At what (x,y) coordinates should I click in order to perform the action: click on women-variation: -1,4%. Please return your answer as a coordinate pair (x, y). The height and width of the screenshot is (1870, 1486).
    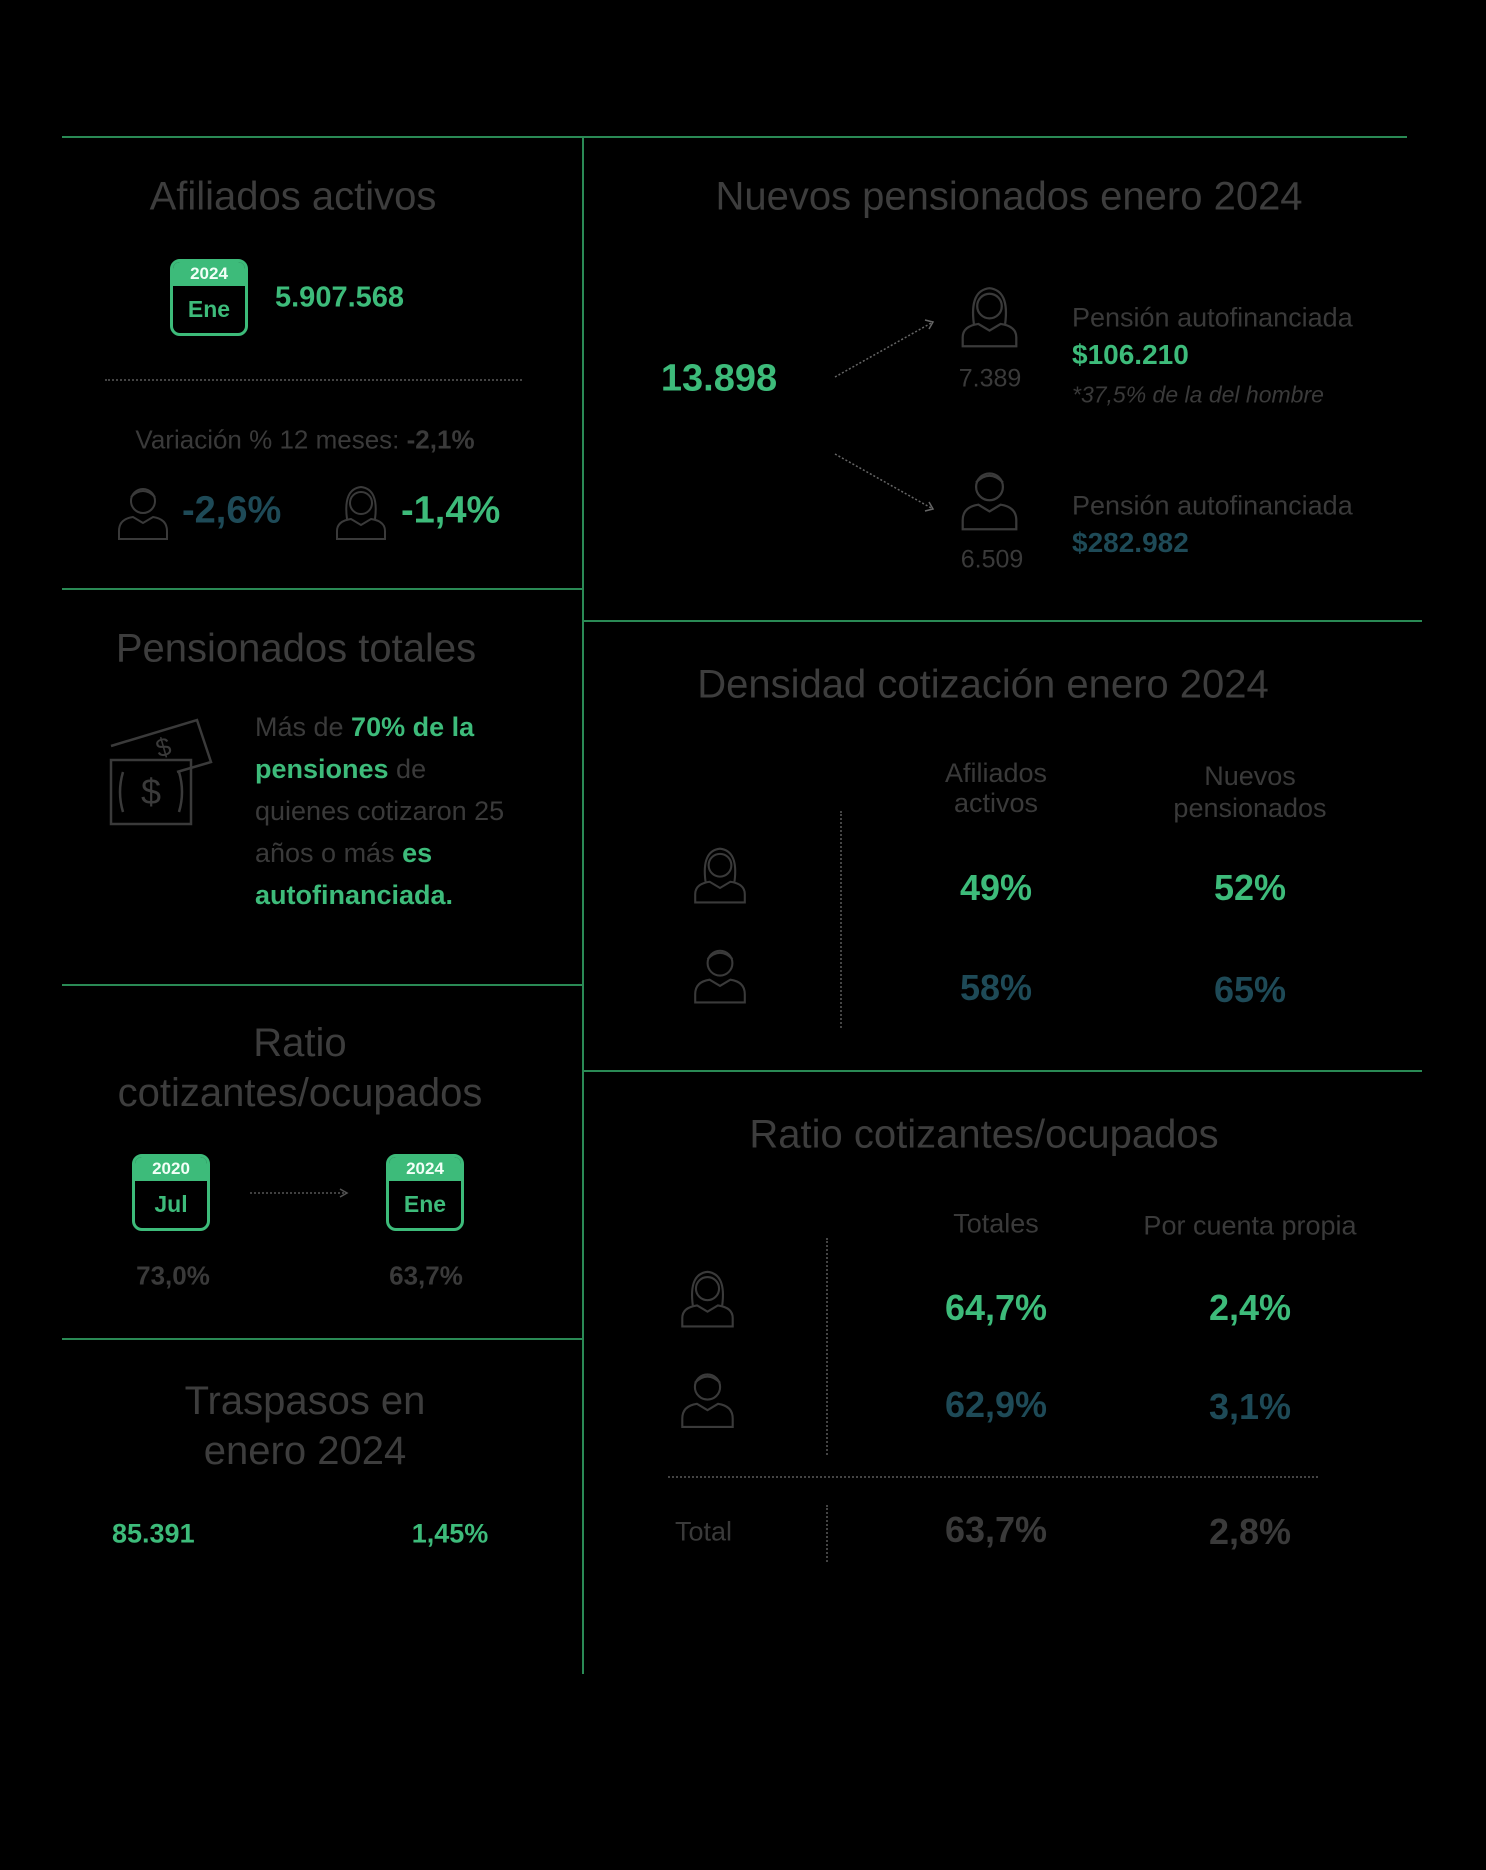
    Looking at the image, I should click on (451, 510).